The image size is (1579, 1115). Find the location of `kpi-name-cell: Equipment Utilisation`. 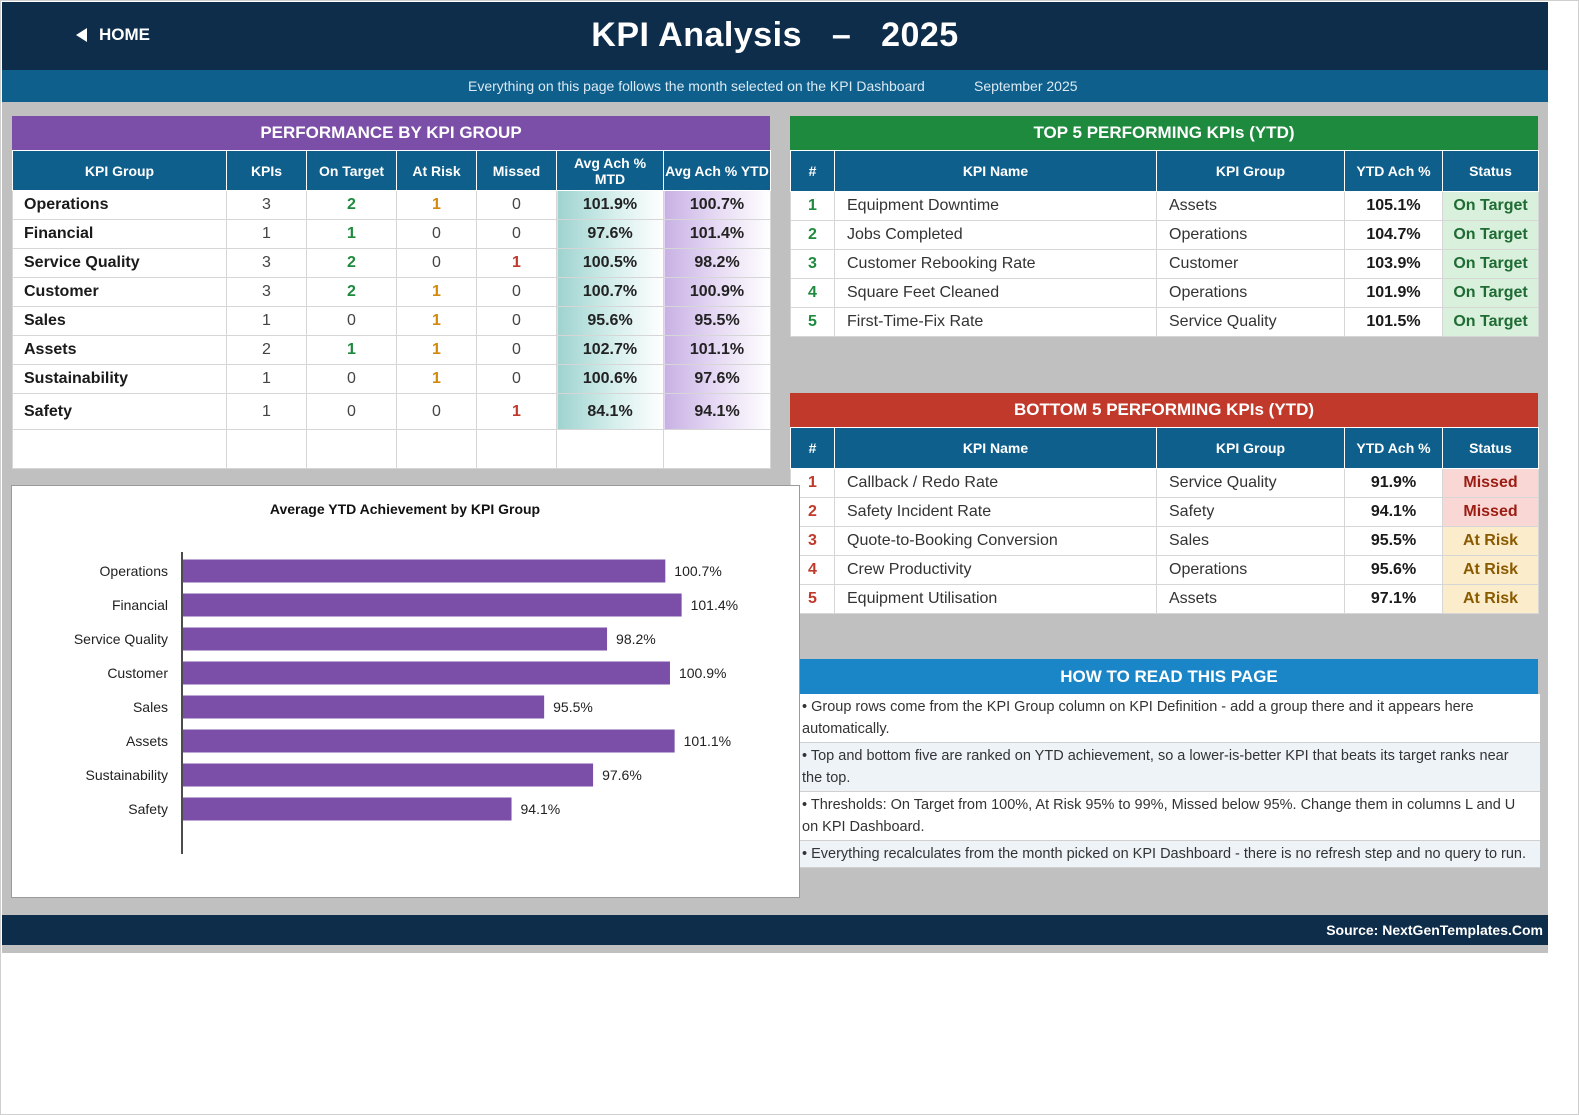

kpi-name-cell: Equipment Utilisation is located at coordinates (995, 599).